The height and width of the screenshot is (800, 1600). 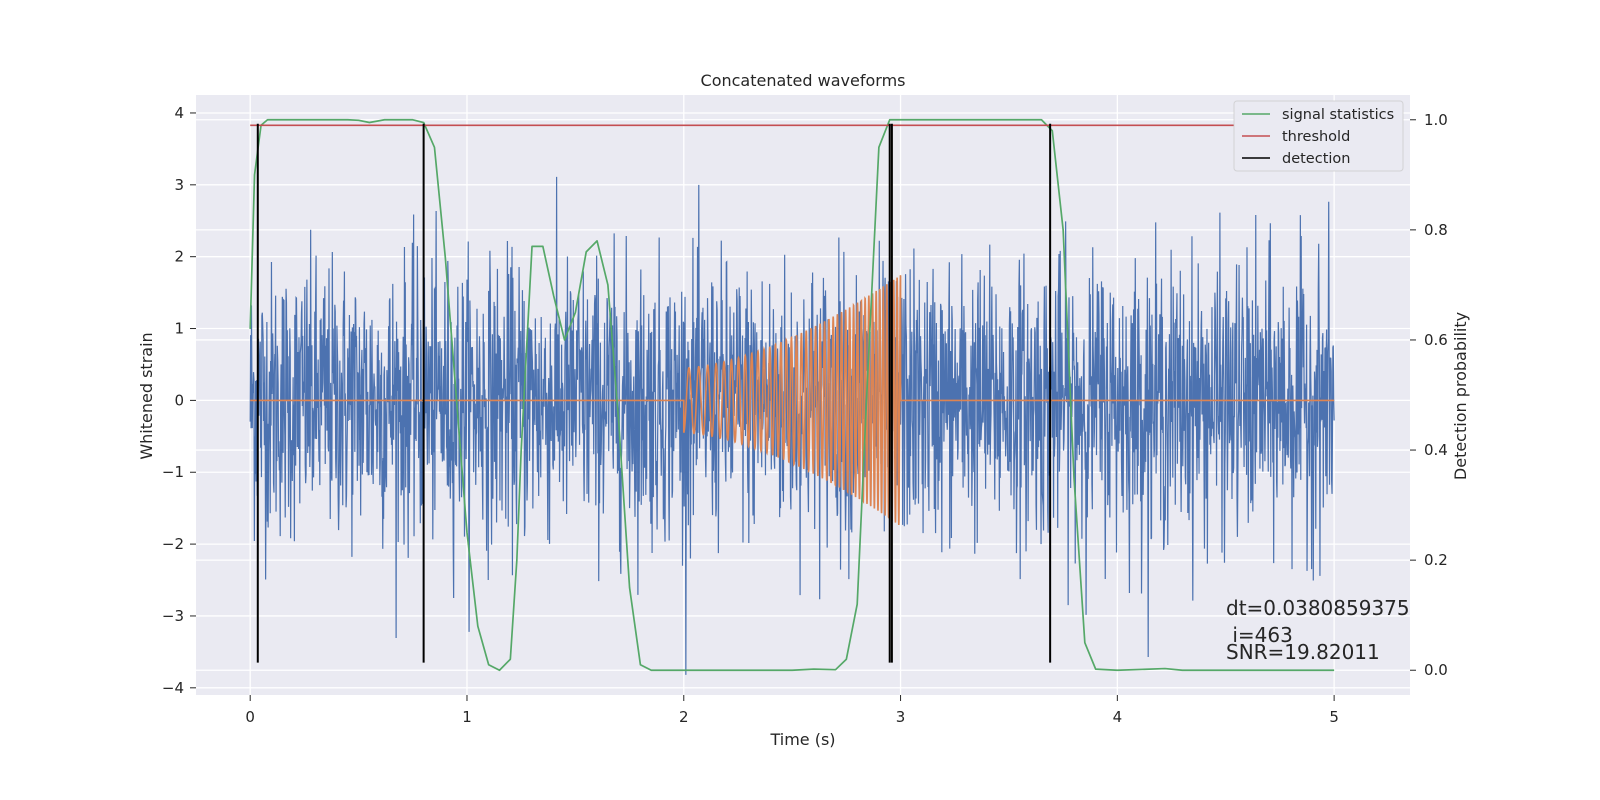 What do you see at coordinates (1436, 340) in the screenshot?
I see `y2-tick-label: 0.6` at bounding box center [1436, 340].